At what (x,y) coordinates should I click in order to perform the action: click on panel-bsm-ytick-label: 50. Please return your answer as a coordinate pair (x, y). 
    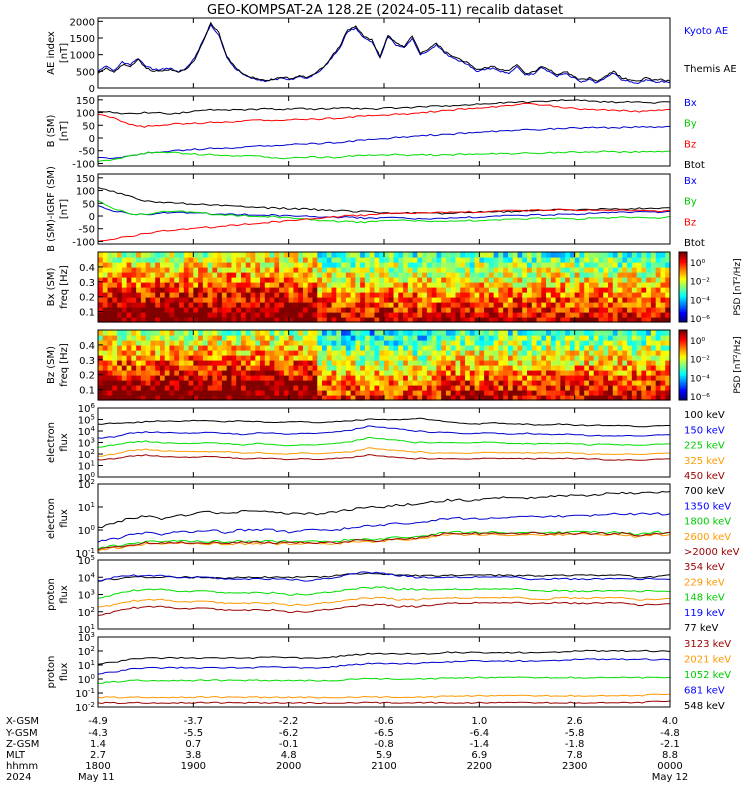
    Looking at the image, I should click on (88, 126).